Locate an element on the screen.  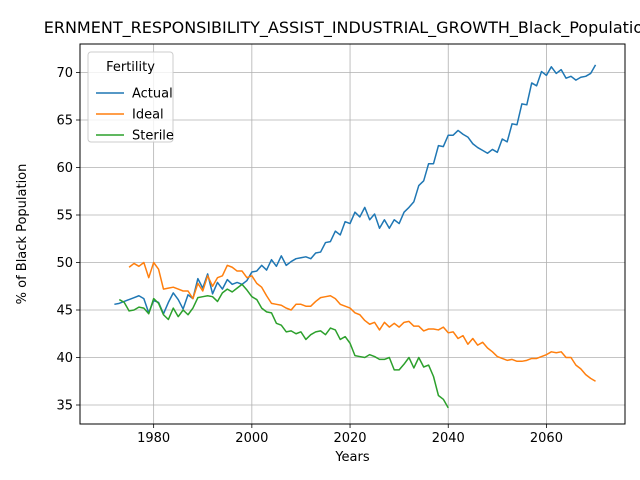
legend-box is located at coordinates (130, 97).